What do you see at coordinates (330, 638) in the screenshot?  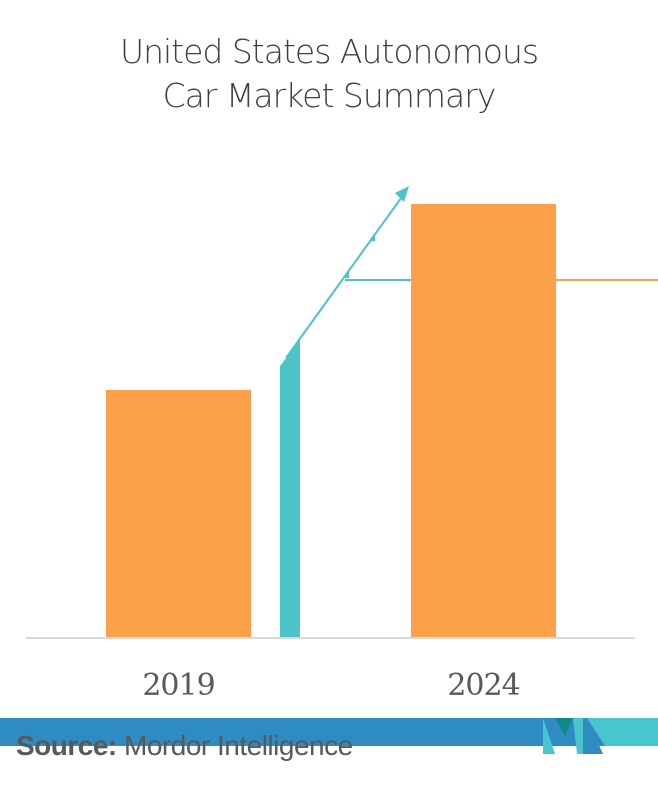 I see `x-axis-line` at bounding box center [330, 638].